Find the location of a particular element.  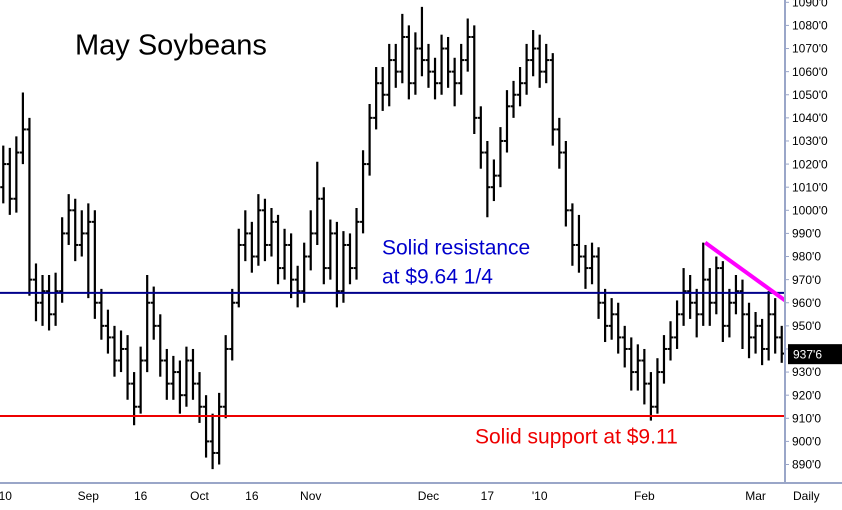

y-tick-label: 910'0 is located at coordinates (806, 418).